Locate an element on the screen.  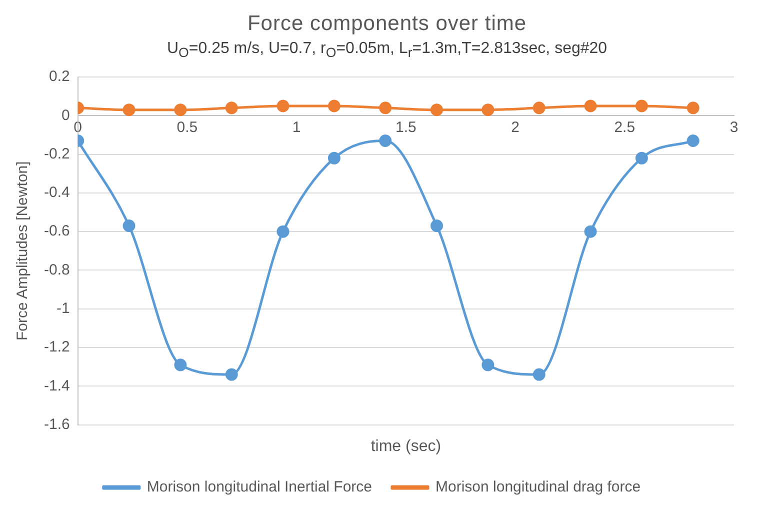
y-tick-label: -0.6 is located at coordinates (57, 231).